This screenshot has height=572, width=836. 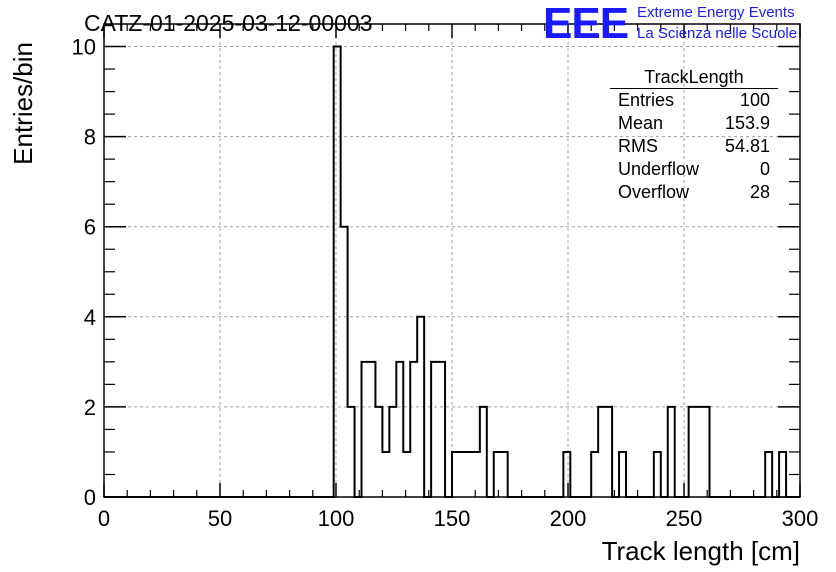 What do you see at coordinates (586, 24) in the screenshot?
I see `eee-logo: EEE` at bounding box center [586, 24].